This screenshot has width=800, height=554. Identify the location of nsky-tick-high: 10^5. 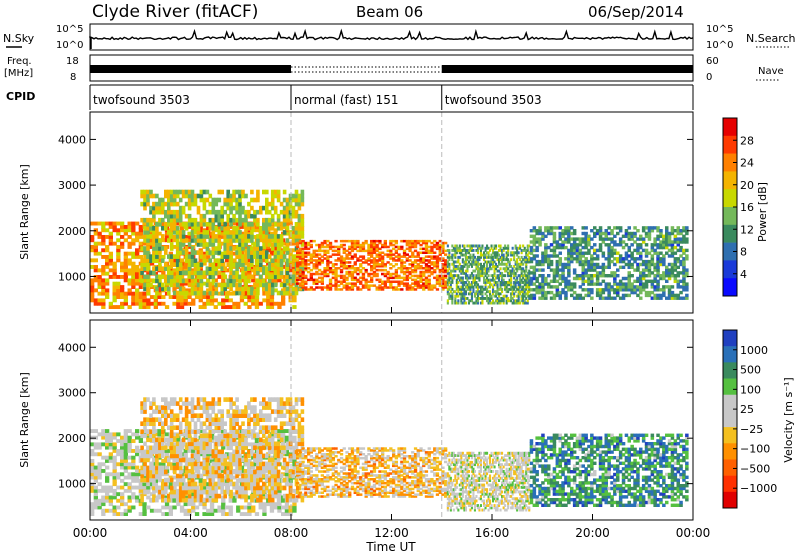
(69, 29).